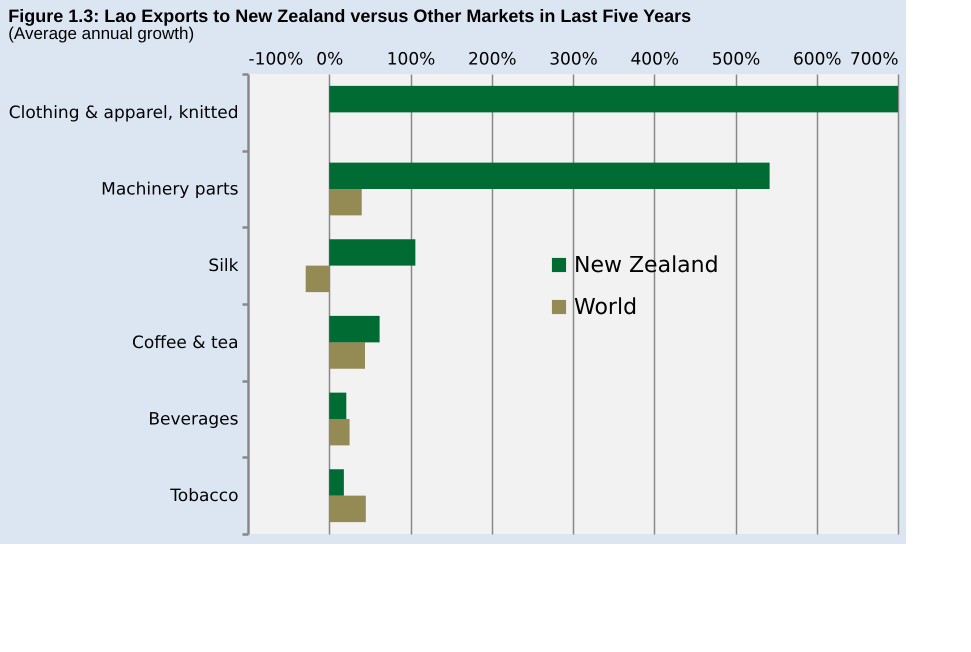 This screenshot has height=652, width=971. Describe the element at coordinates (817, 60) in the screenshot. I see `x-tick-label: 600%` at that location.